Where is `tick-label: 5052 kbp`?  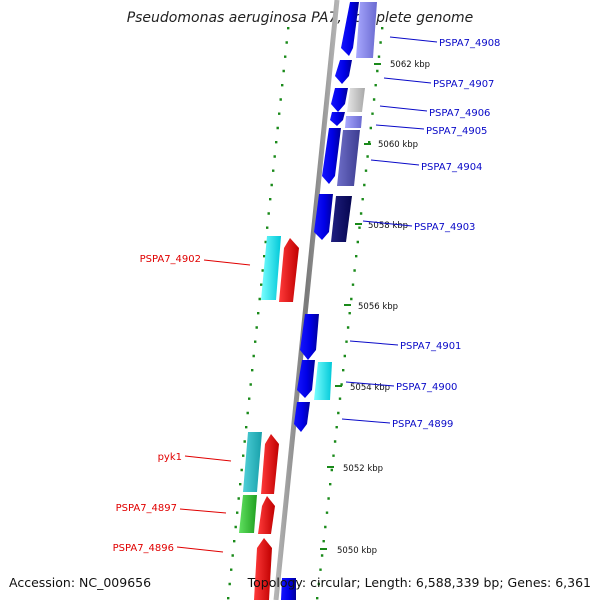
tick-label: 5052 kbp is located at coordinates (363, 469).